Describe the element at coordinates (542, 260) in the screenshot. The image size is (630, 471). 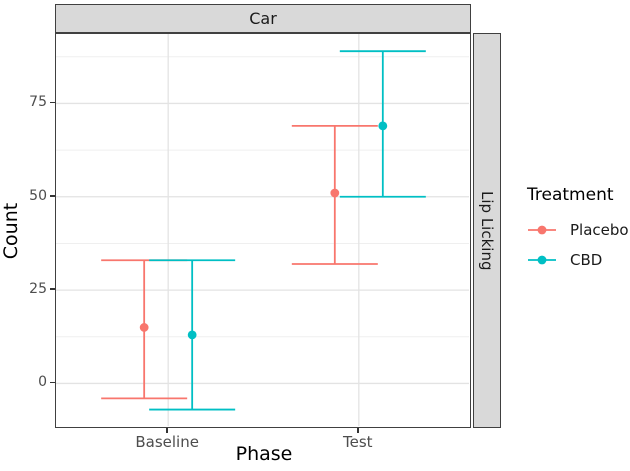
I see `cbd-errorbar-key-icon` at that location.